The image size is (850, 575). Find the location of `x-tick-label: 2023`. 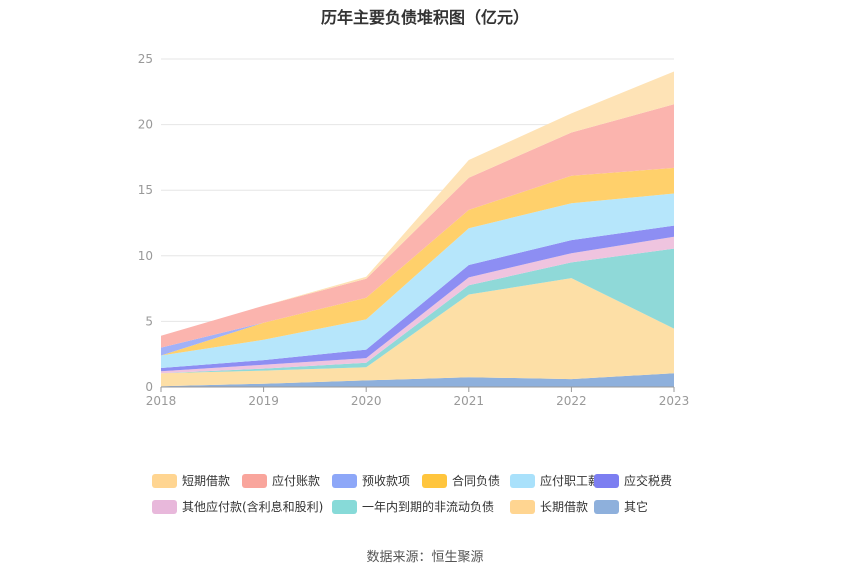

x-tick-label: 2023 is located at coordinates (674, 401).